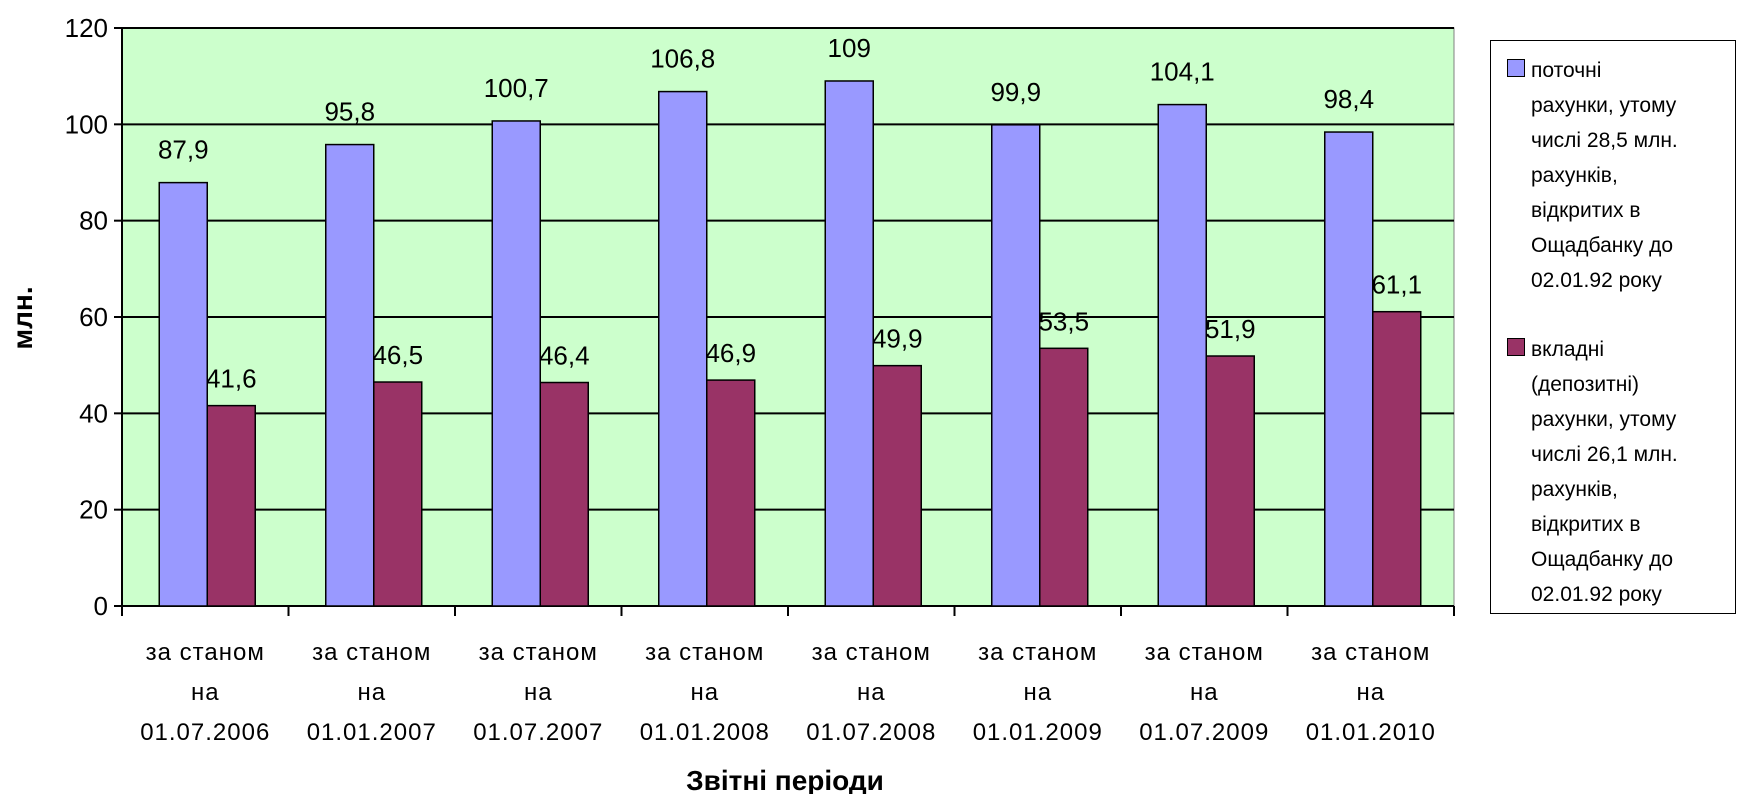 This screenshot has width=1739, height=794. Describe the element at coordinates (372, 732) in the screenshot. I see `x-tick-label: 01.01.2007` at that location.